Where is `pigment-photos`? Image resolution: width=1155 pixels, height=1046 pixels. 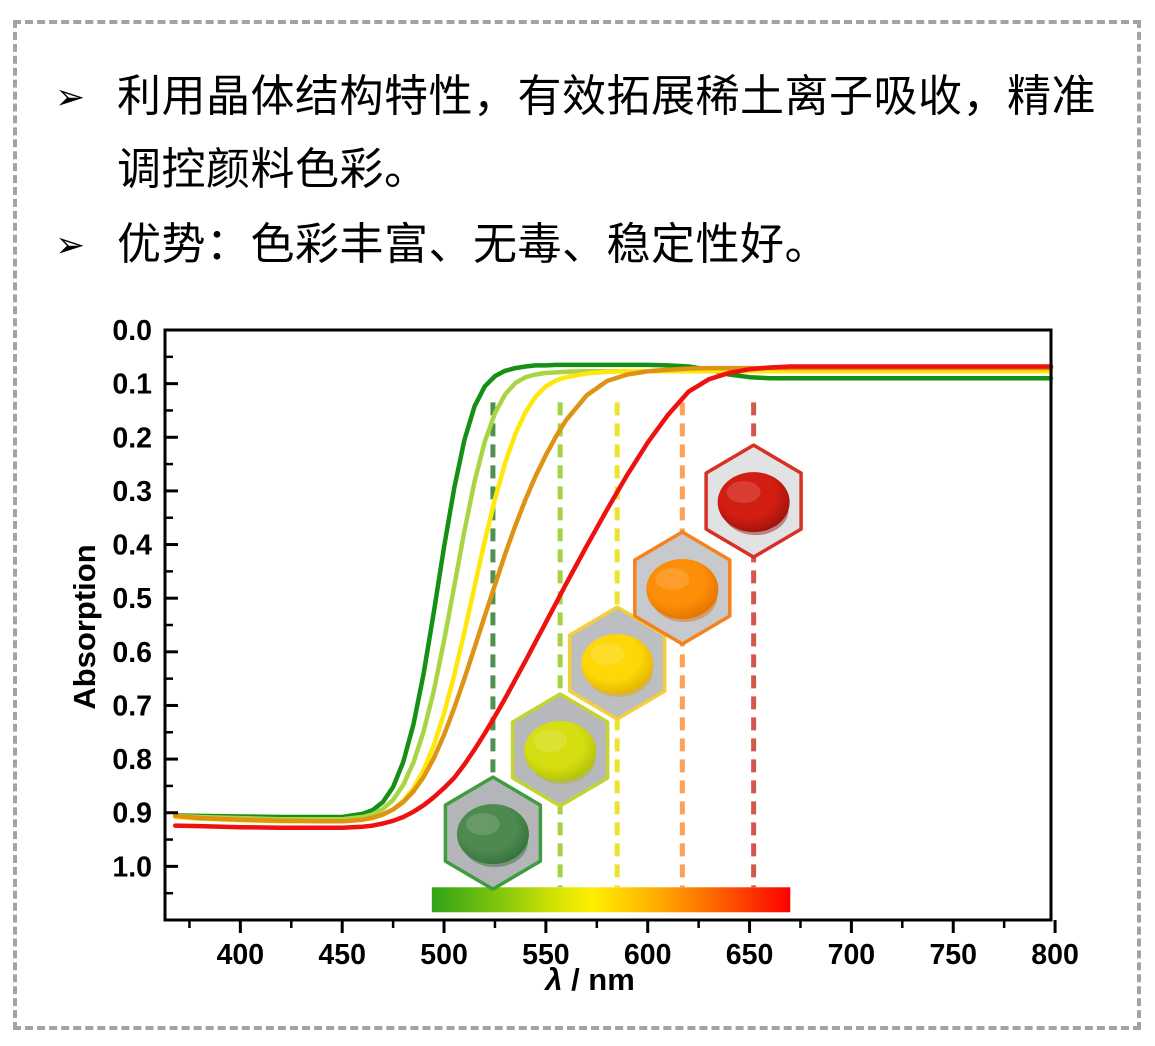 pigment-photos is located at coordinates (623, 667).